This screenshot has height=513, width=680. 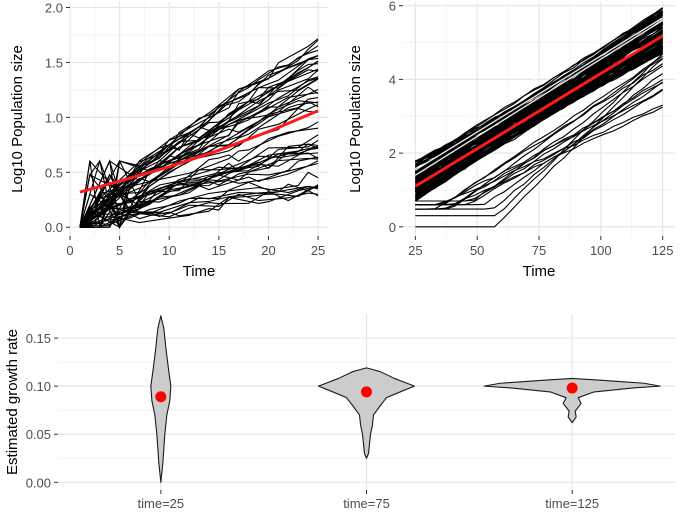 What do you see at coordinates (539, 271) in the screenshot?
I see `panel-top-right-xlabel: Time` at bounding box center [539, 271].